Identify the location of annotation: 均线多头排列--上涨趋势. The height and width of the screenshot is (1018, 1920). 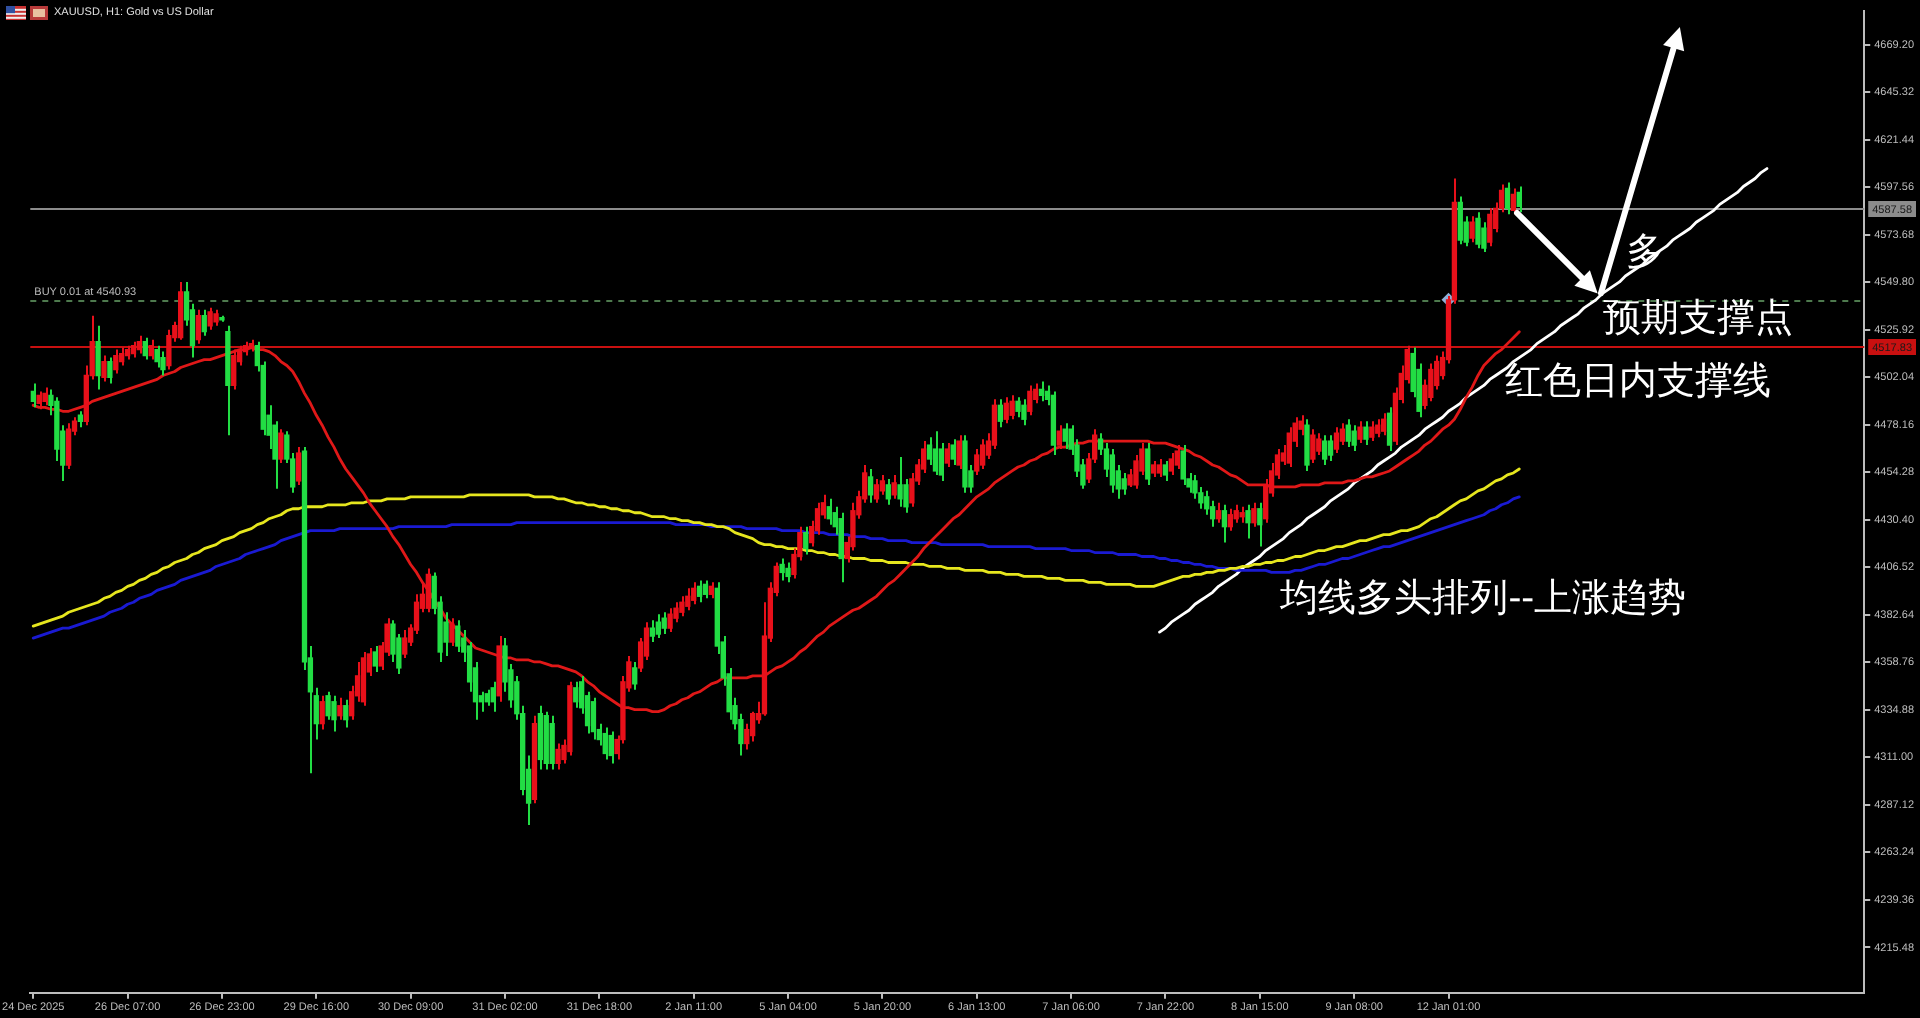
(1482, 598).